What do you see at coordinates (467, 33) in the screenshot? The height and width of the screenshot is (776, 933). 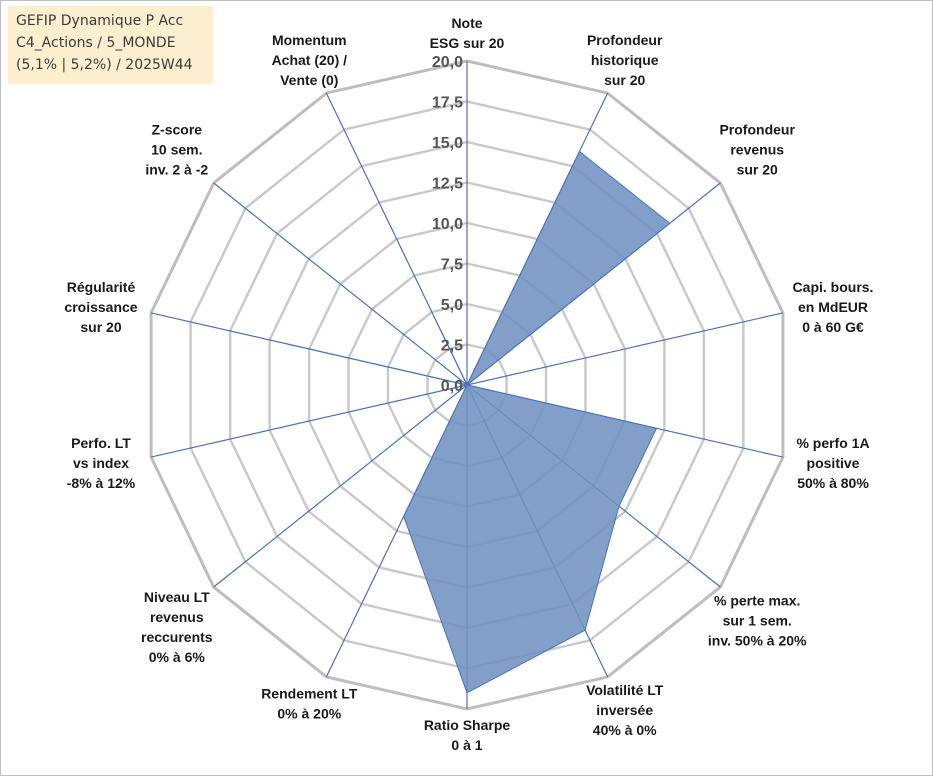 I see `axis-label: Note ESG sur 20` at bounding box center [467, 33].